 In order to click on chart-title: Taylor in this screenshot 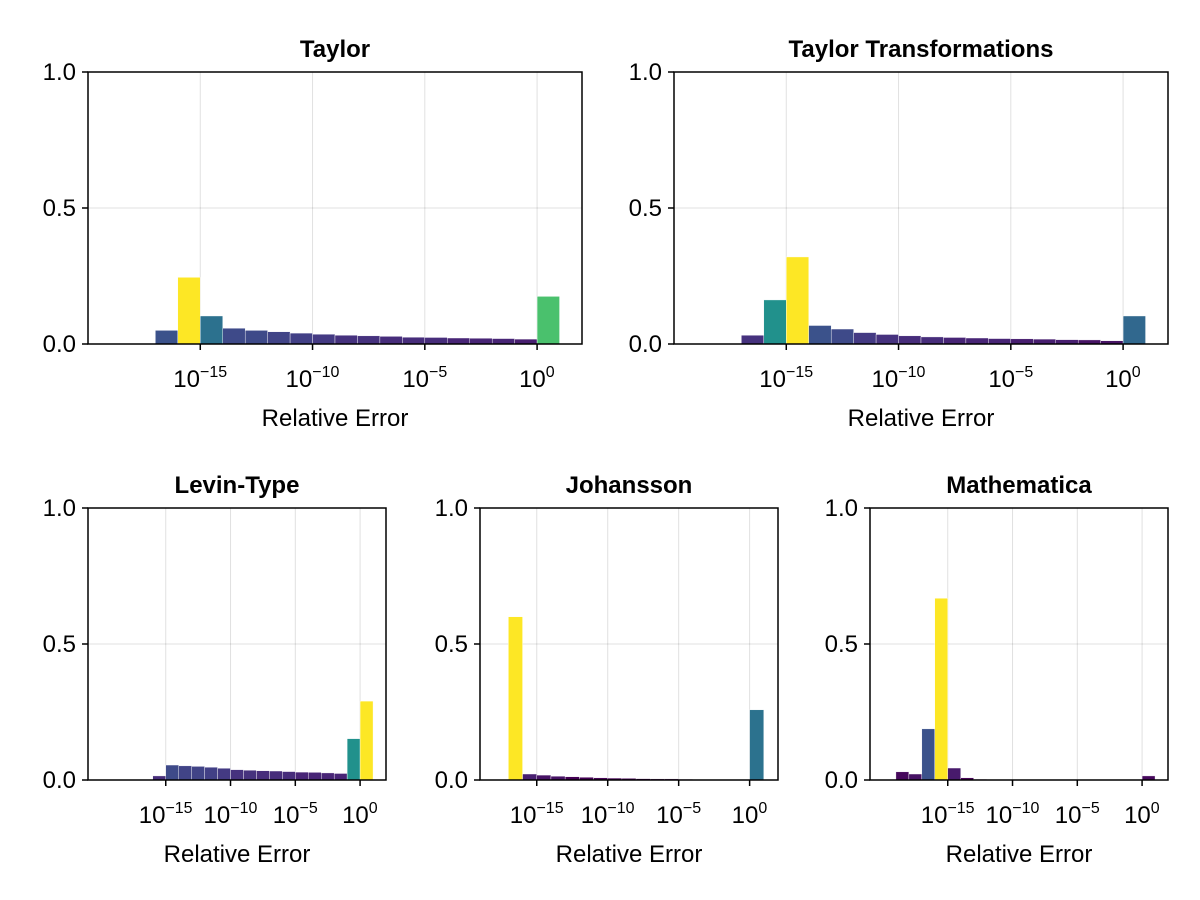, I will do `click(335, 49)`.